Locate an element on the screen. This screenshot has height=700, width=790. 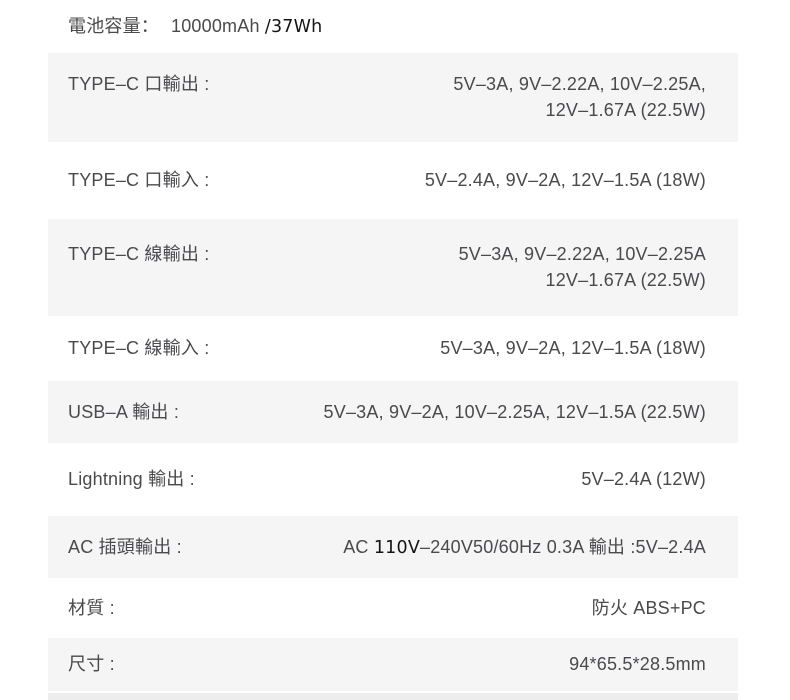
value-text: –240V50/60Hz 0.3A 輸出 :5V–2.4A is located at coordinates (563, 547).